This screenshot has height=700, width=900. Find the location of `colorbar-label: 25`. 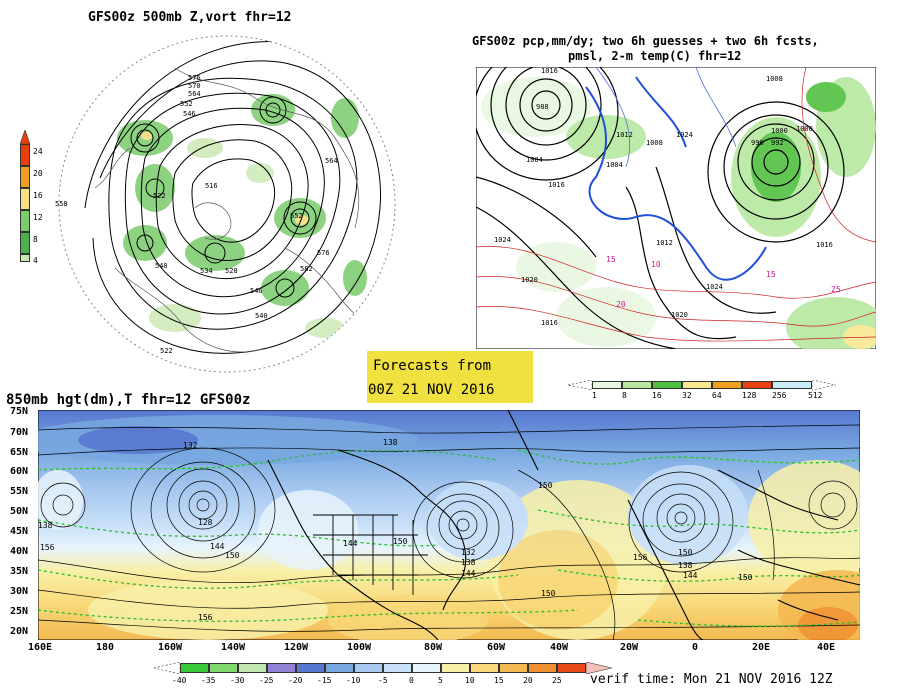

colorbar-label: 25 is located at coordinates (557, 680).